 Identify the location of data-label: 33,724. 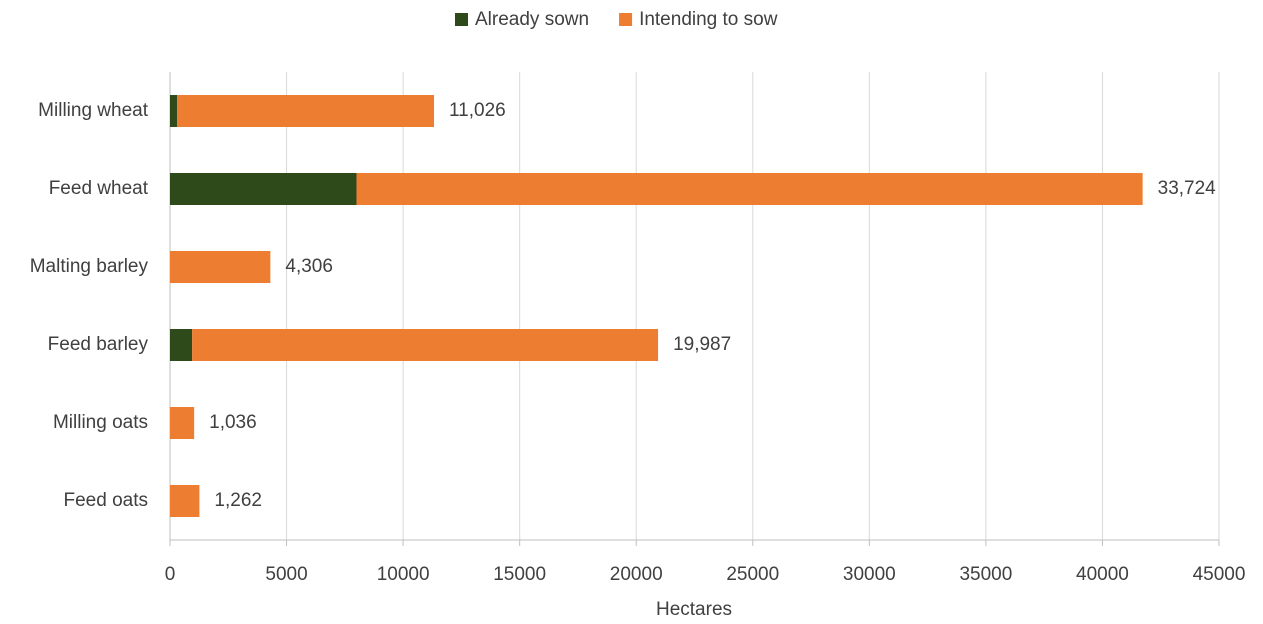
(1187, 188).